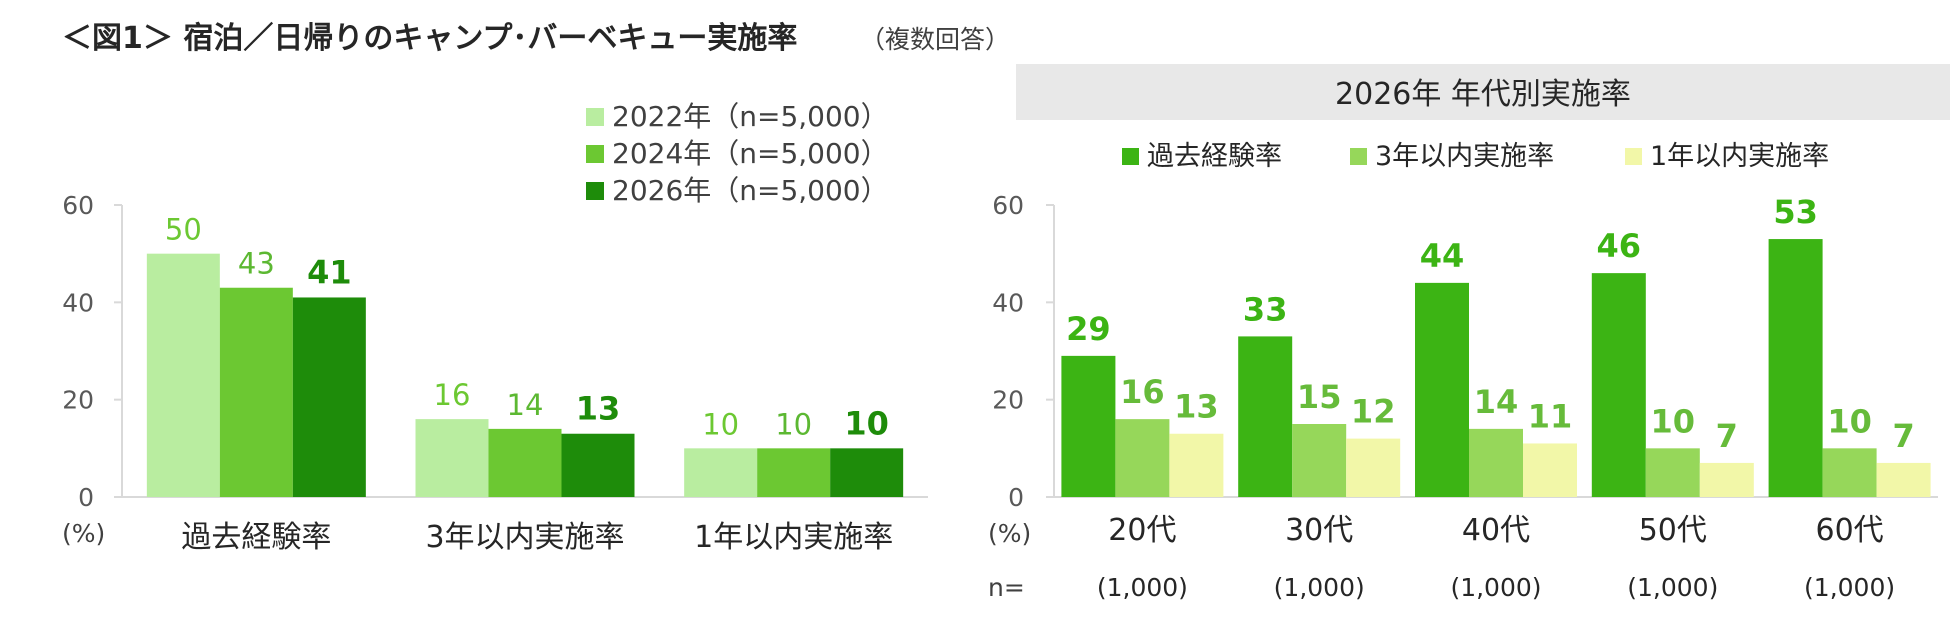 This screenshot has width=1950, height=619. I want to click on left-y-tick-label: 40, so click(78, 302).